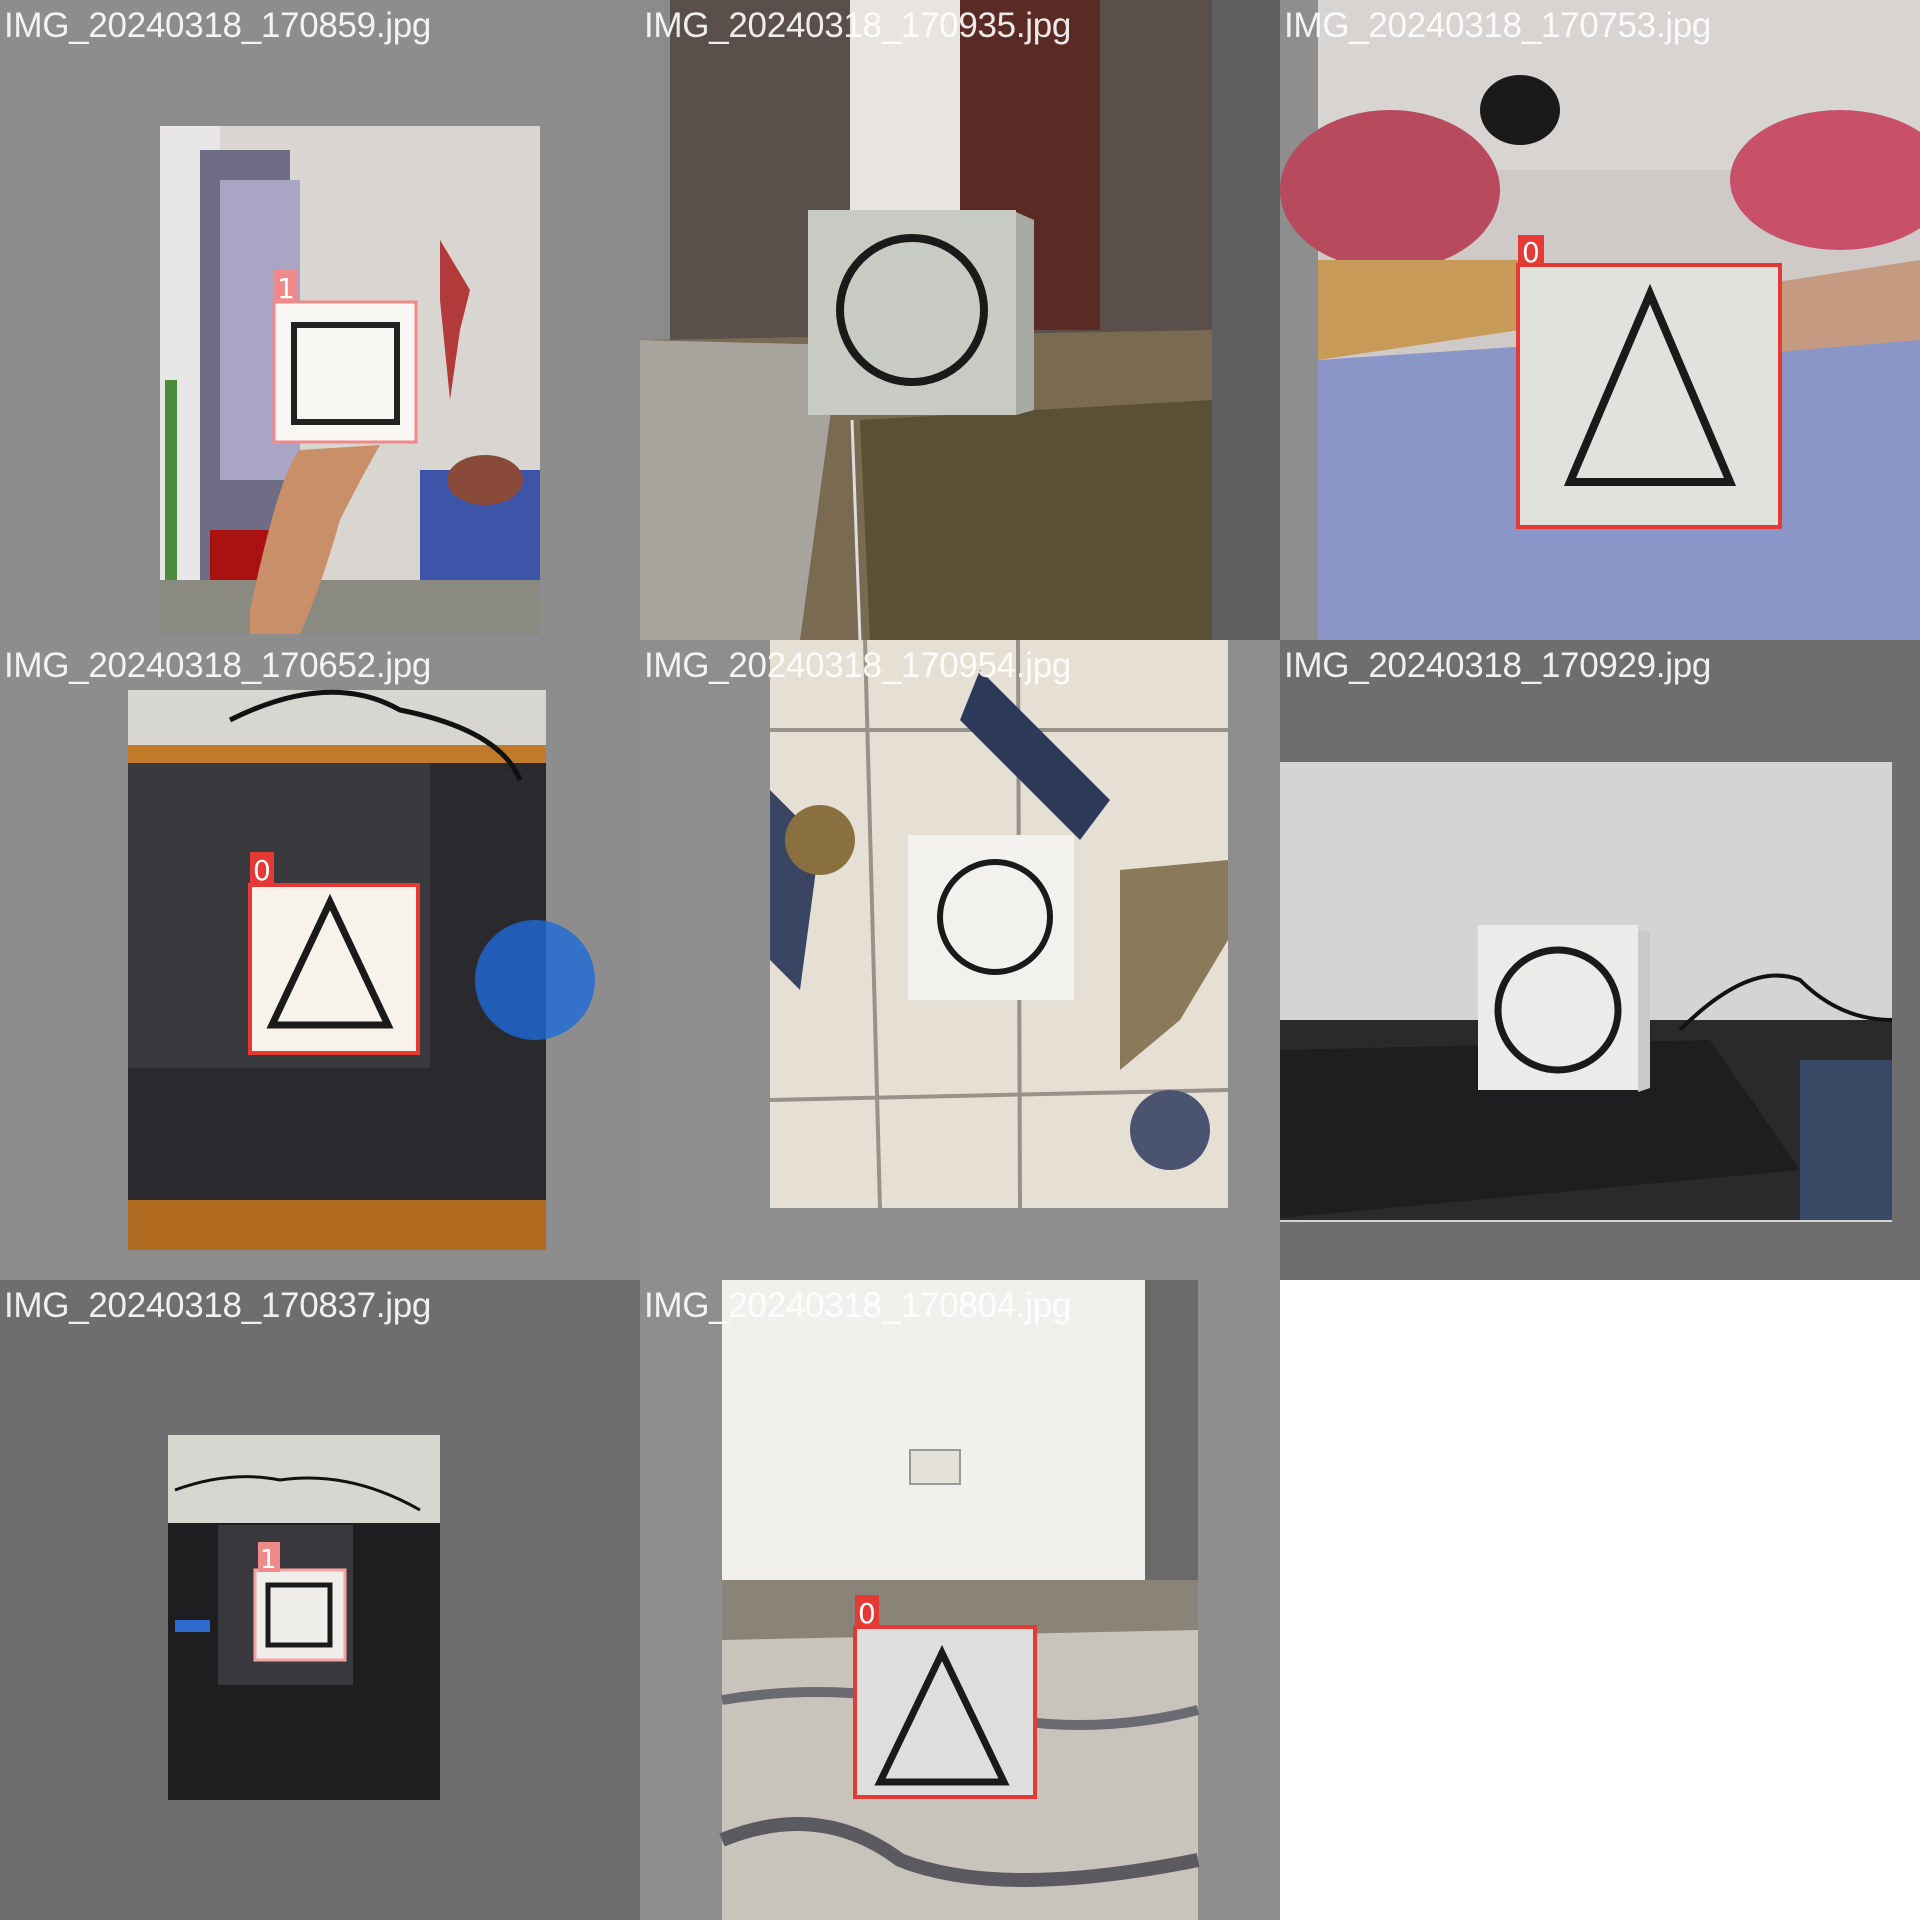 The image size is (1920, 1920). Describe the element at coordinates (218, 25) in the screenshot. I see `filename-label: IMG_20240318_170859.jpg` at that location.